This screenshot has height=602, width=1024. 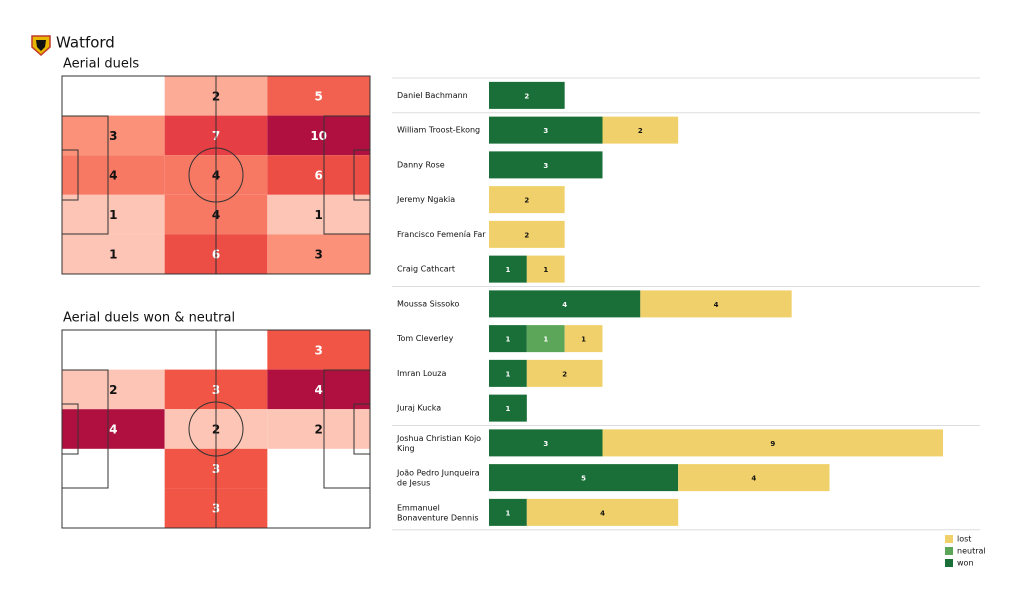 What do you see at coordinates (965, 563) in the screenshot?
I see `legend-label: won` at bounding box center [965, 563].